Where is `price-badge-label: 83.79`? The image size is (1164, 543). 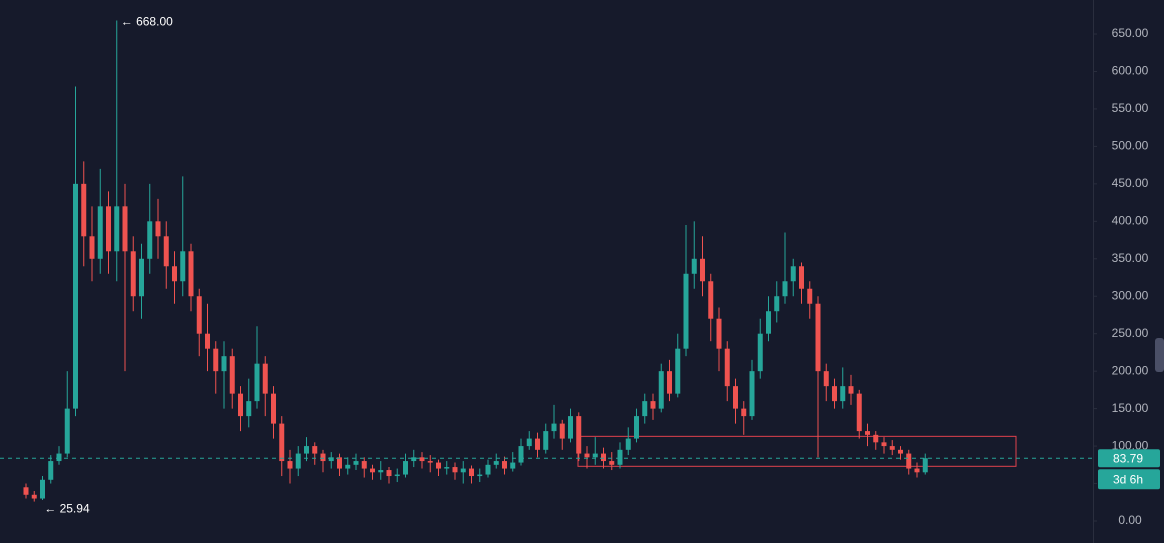 price-badge-label: 83.79 is located at coordinates (1128, 458).